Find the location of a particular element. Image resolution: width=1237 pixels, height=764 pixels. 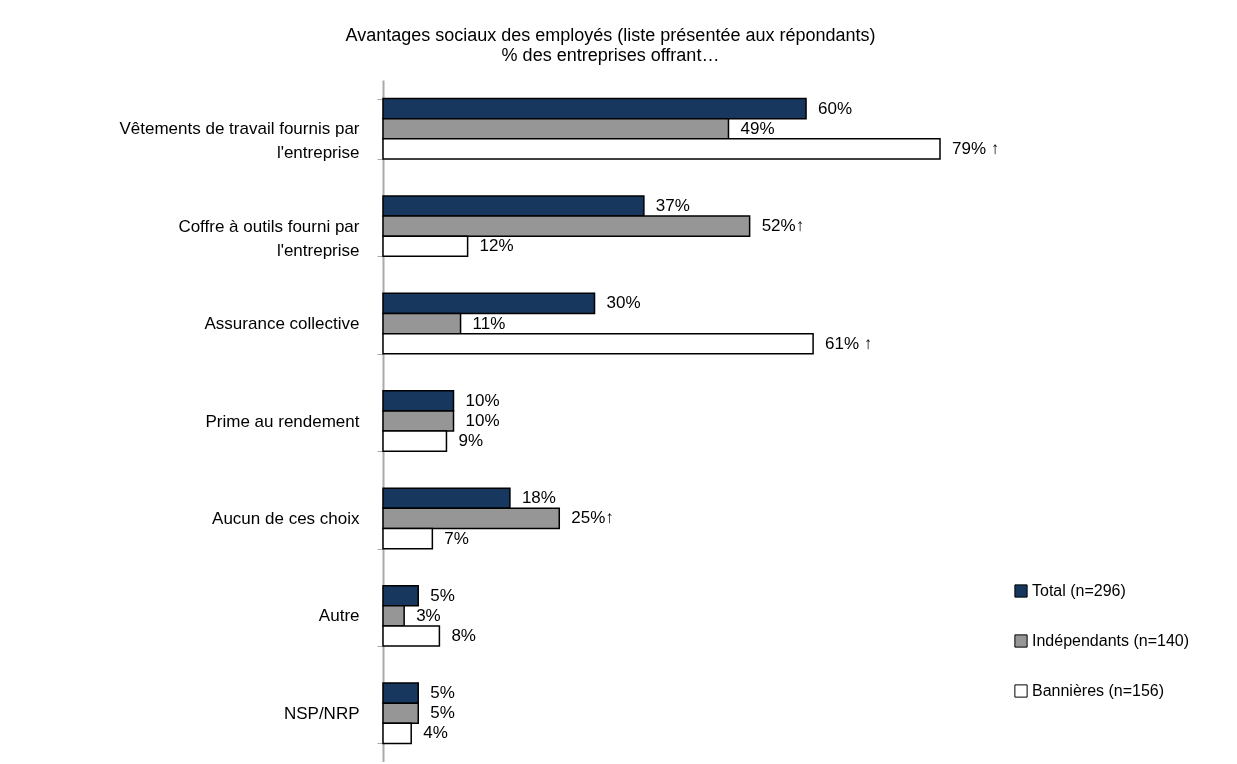

data-label: 52%↑ is located at coordinates (783, 226).